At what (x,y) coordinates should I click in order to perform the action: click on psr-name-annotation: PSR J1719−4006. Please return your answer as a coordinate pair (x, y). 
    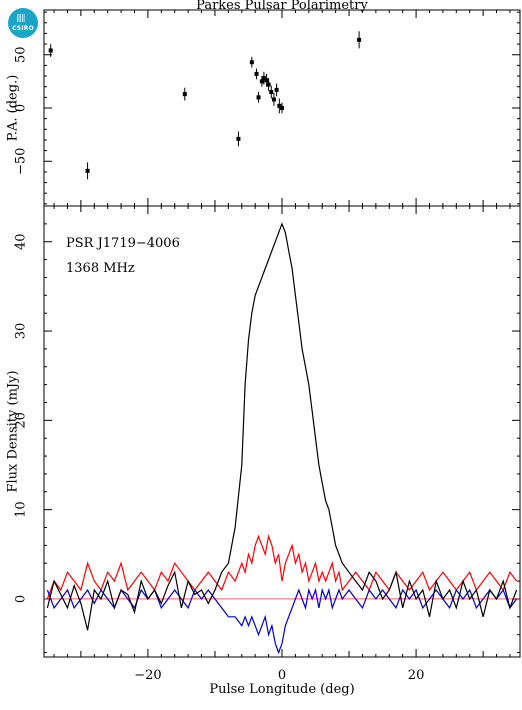
    Looking at the image, I should click on (123, 243).